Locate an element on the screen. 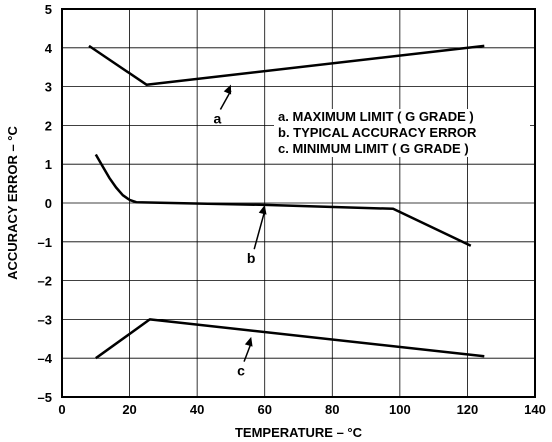 The width and height of the screenshot is (552, 442). series-line-a is located at coordinates (286, 65).